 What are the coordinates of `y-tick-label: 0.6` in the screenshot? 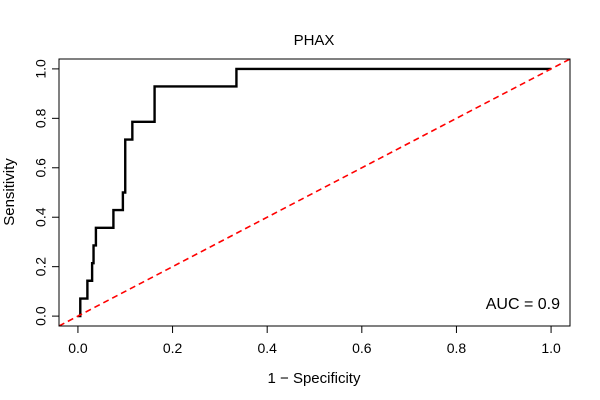 It's located at (41, 168).